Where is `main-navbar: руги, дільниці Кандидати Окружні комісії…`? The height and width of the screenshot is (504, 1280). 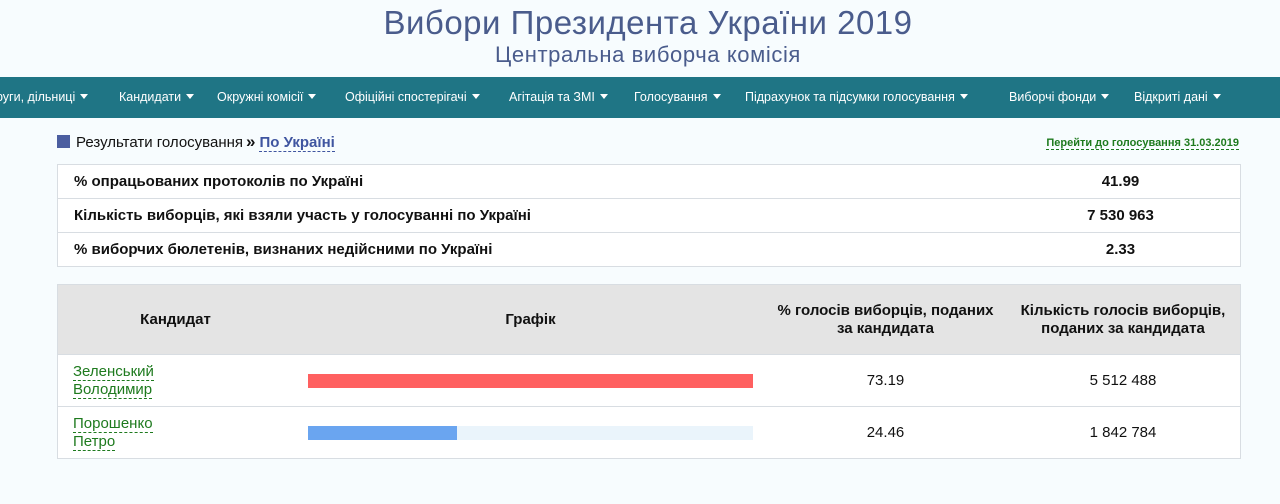 main-navbar: руги, дільниці Кандидати Окружні комісії… is located at coordinates (640, 97).